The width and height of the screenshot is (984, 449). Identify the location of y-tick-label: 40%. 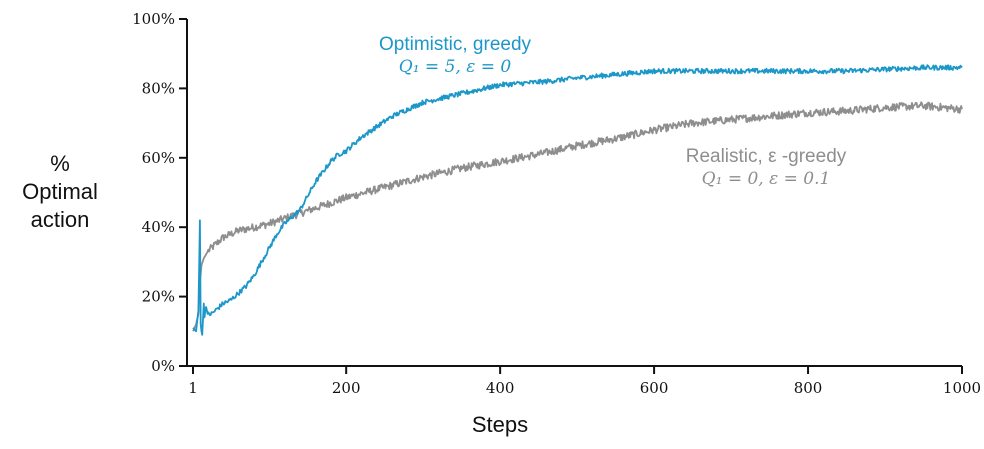
(158, 227).